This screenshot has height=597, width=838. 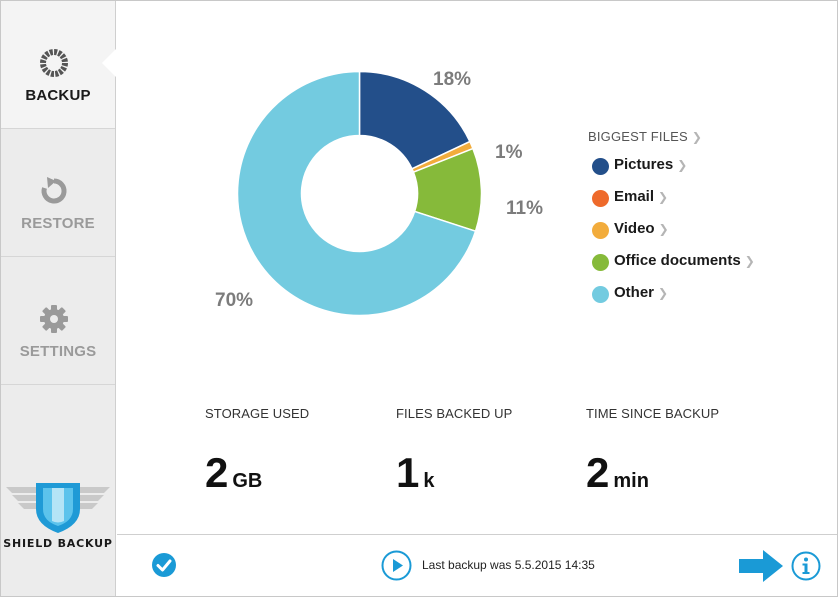 I want to click on stat-label: STORAGE USED, so click(x=257, y=413).